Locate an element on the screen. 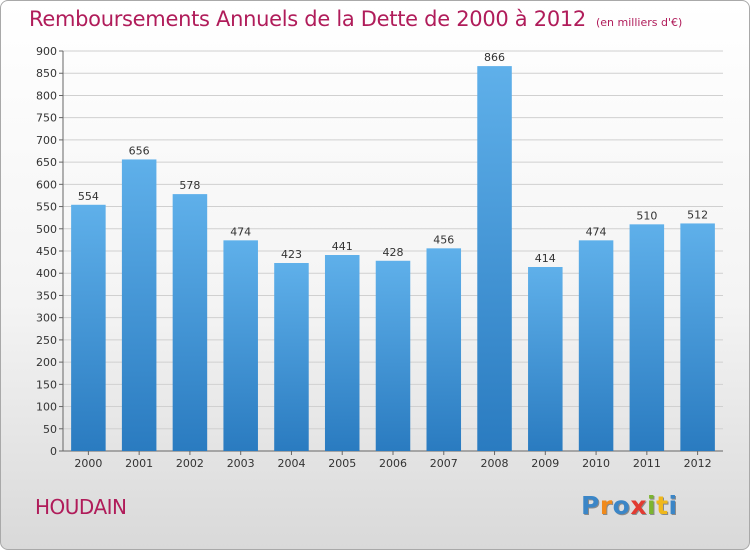 The width and height of the screenshot is (750, 550). data-label: 423 is located at coordinates (291, 254).